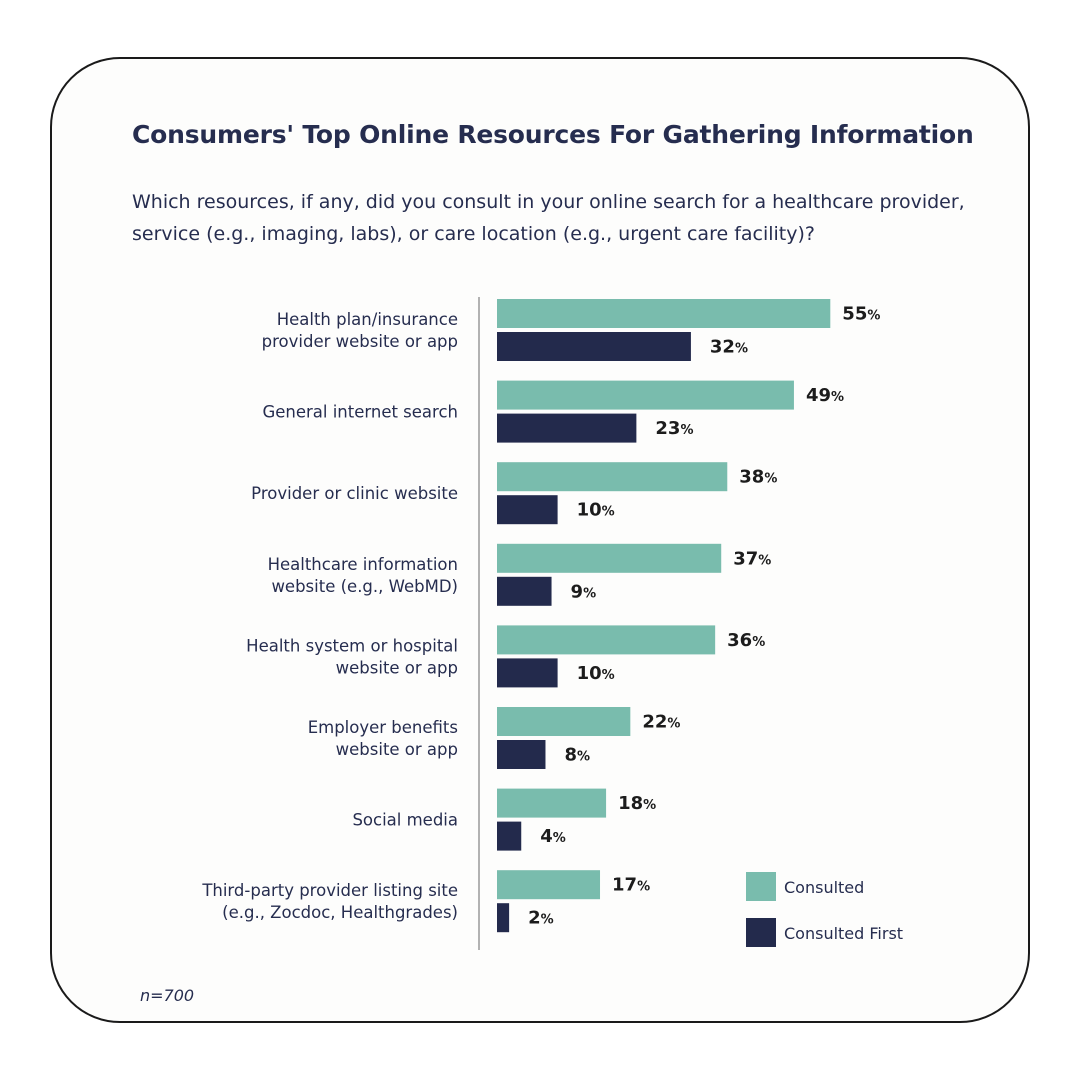 The width and height of the screenshot is (1080, 1080). What do you see at coordinates (360, 412) in the screenshot?
I see `category-label: General internet search` at bounding box center [360, 412].